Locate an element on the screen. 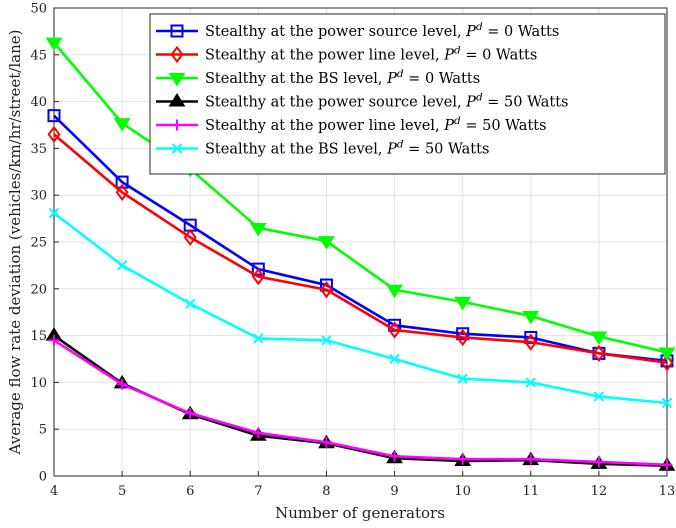 Image resolution: width=676 pixels, height=528 pixels. y-tick-label: 15 is located at coordinates (38, 336).